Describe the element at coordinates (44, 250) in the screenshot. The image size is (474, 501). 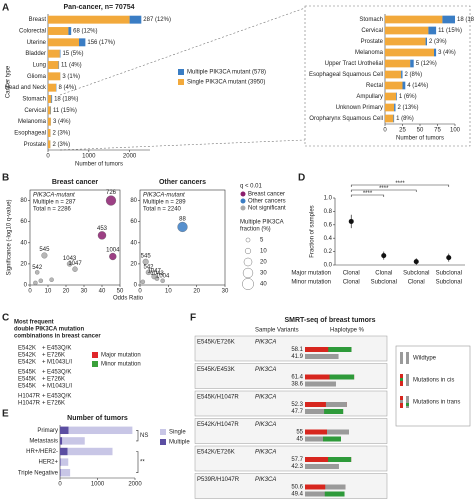
I see `point-label: 545` at that location.